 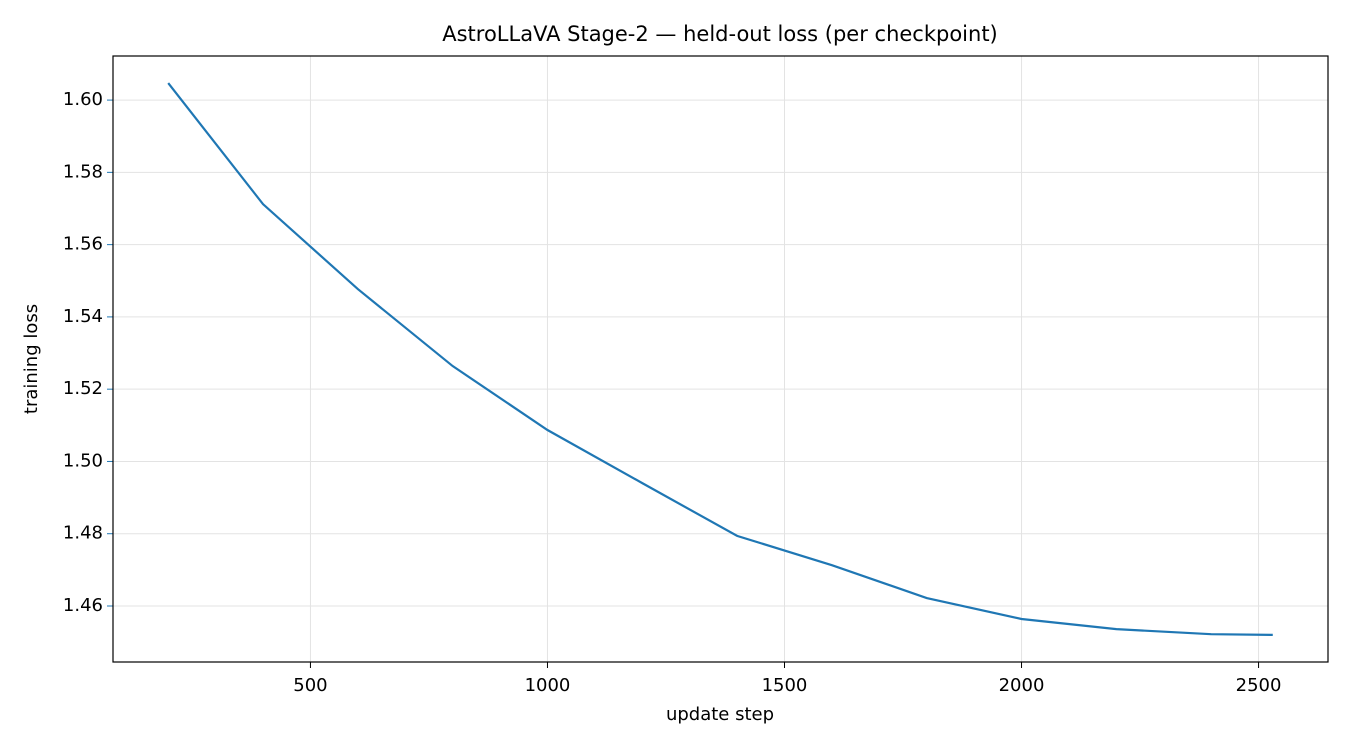 I want to click on y-tick-label: 1.50, so click(x=83, y=460).